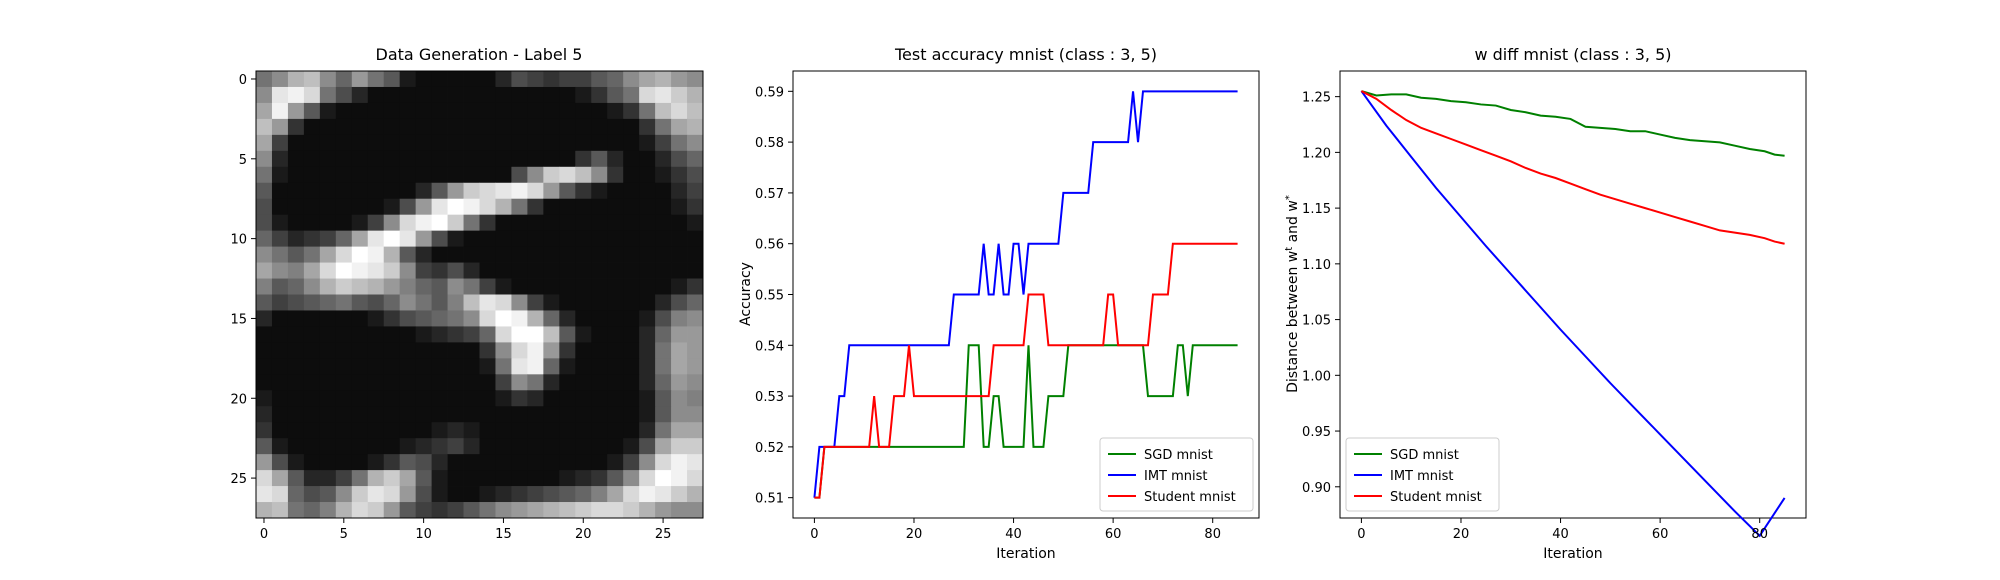  What do you see at coordinates (1316, 209) in the screenshot?
I see `y-tick-label: 1.15` at bounding box center [1316, 209].